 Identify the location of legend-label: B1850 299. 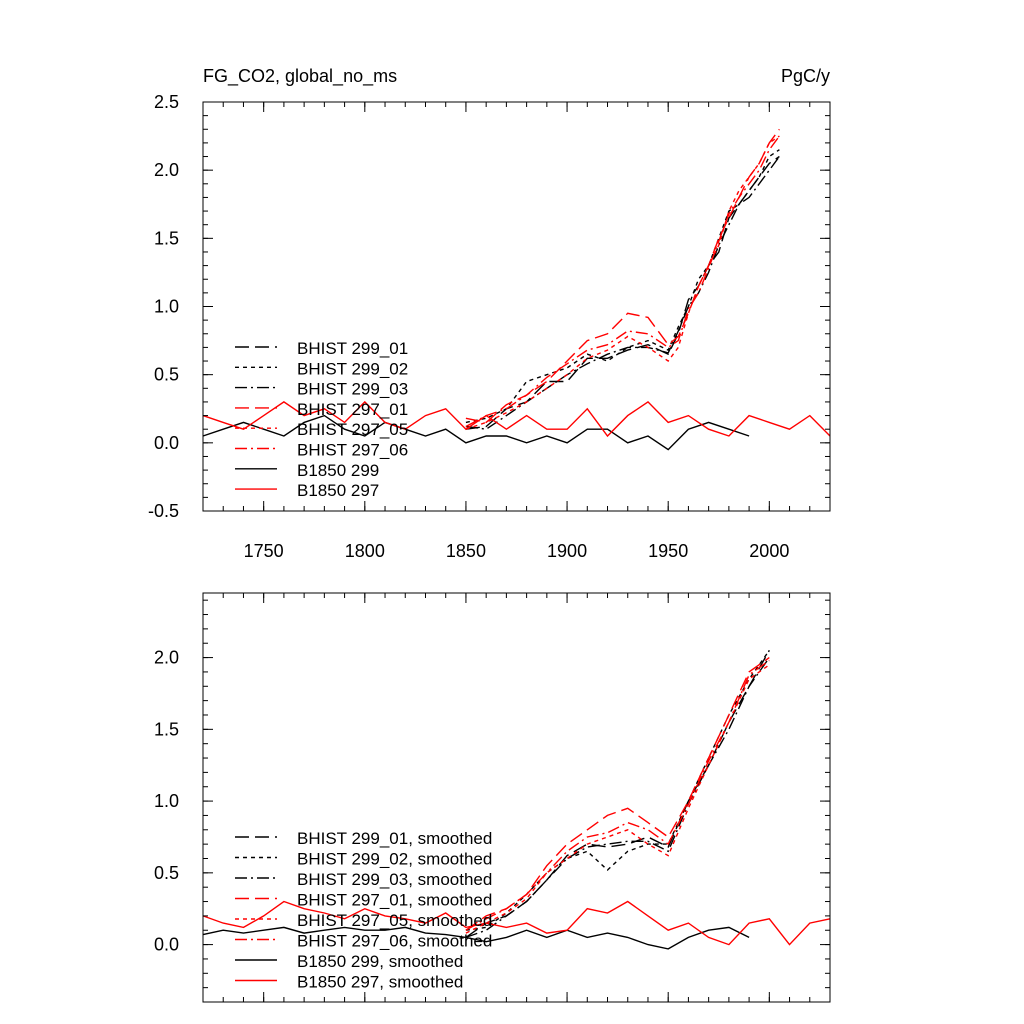
(338, 470).